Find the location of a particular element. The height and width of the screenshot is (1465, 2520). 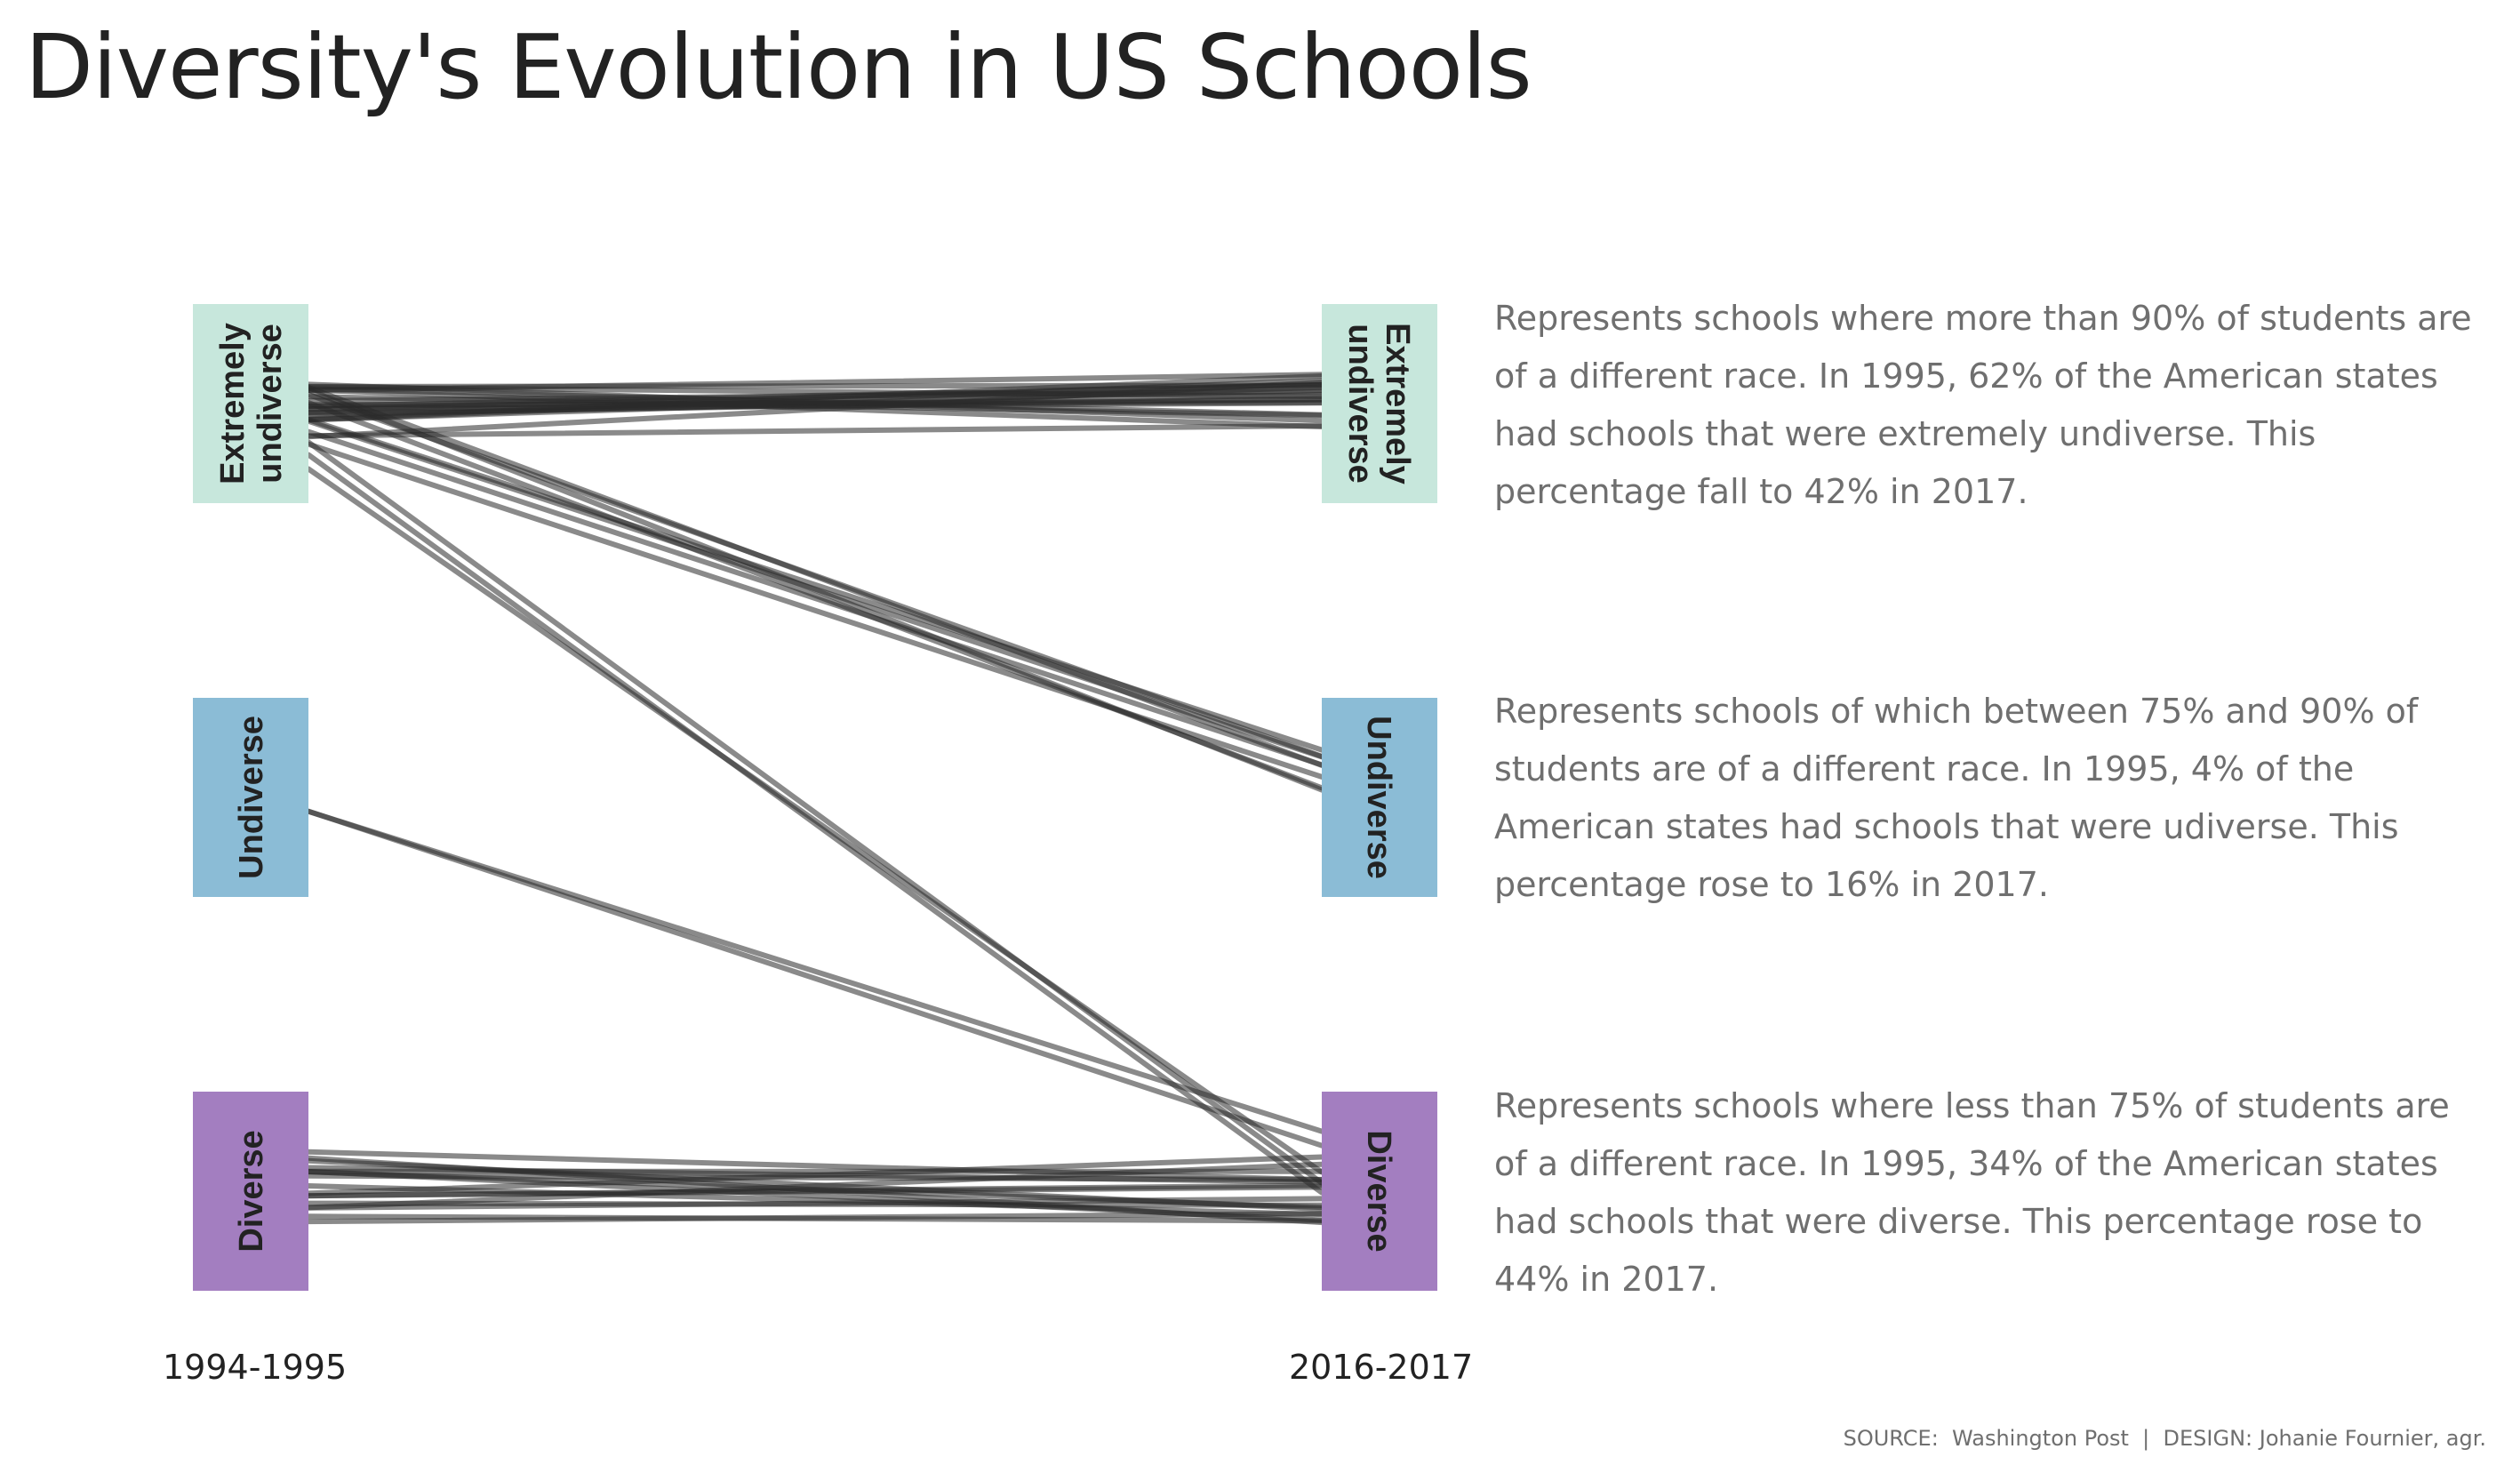

flow-line-undiverse-to-diverse is located at coordinates (815, 971).